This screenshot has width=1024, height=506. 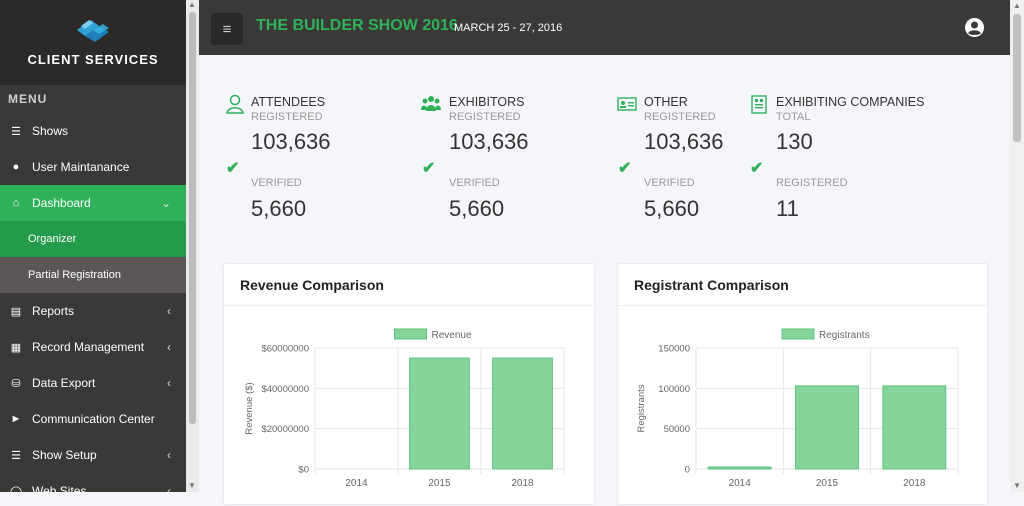 I want to click on sidebar-item-label: Show Setup, so click(x=64, y=455).